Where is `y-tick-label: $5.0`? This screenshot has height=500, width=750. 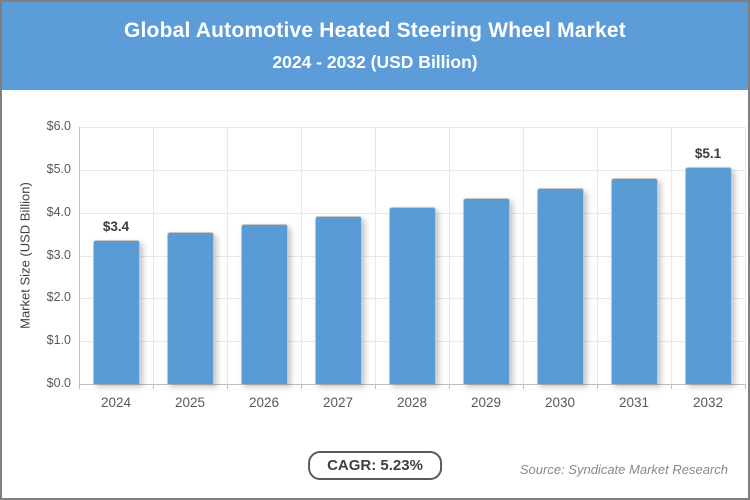
y-tick-label: $5.0 is located at coordinates (58, 168).